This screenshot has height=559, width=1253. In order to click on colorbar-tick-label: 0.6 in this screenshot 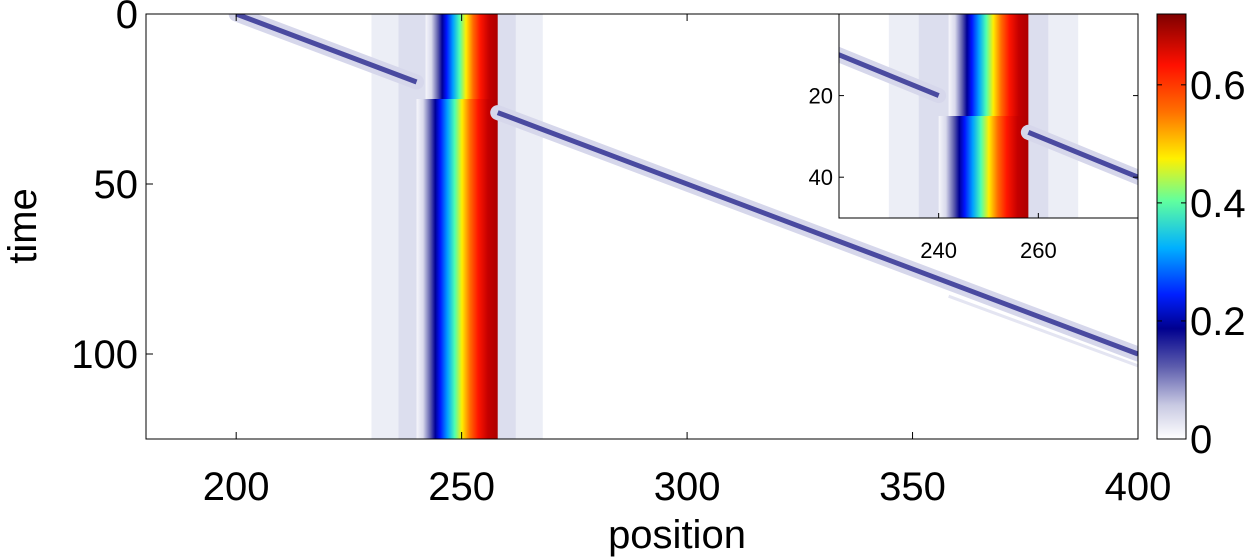, I will do `click(1218, 86)`.